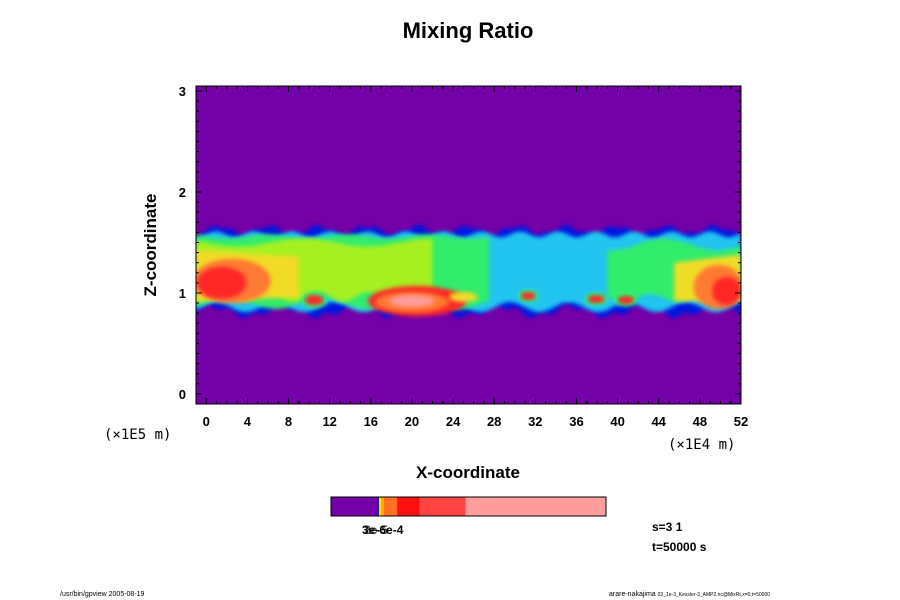  I want to click on mixing-ratio-field, so click(468, 271).